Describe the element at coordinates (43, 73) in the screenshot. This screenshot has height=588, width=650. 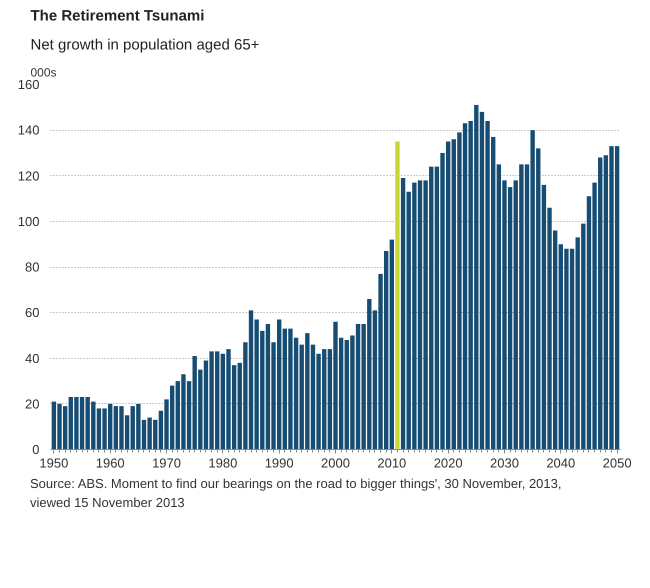
I see `y-axis-title: 000s` at that location.